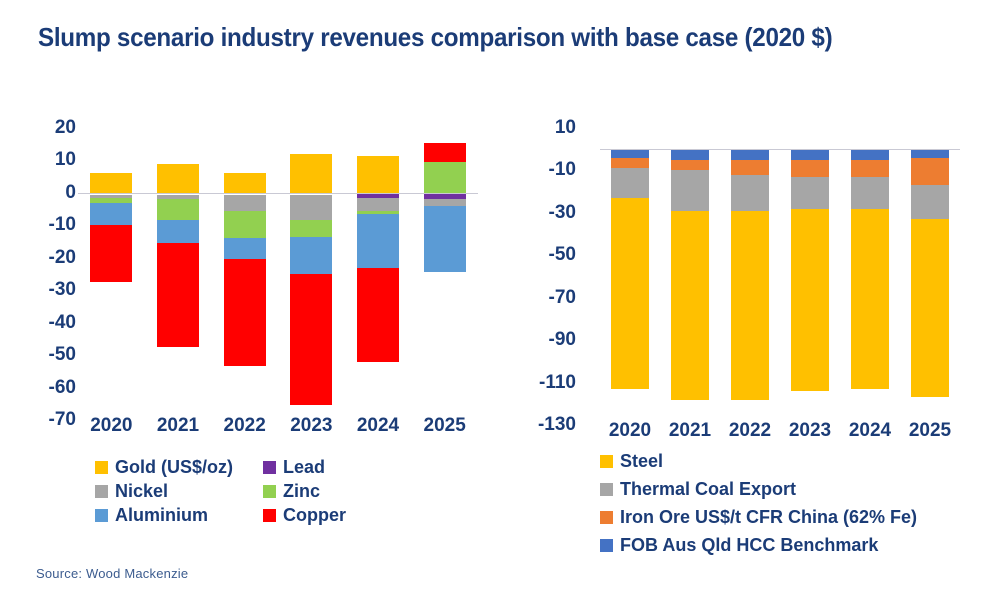 The width and height of the screenshot is (1000, 600). I want to click on source-note: Source: Wood Mackenzie, so click(112, 573).